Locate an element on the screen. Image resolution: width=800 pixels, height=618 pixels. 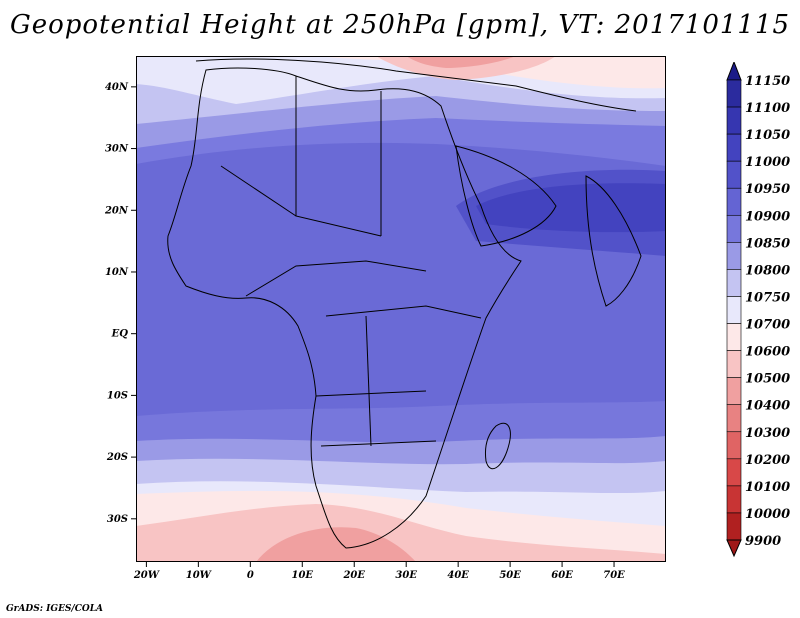
colorbar-label: 10100 is located at coordinates (767, 487).